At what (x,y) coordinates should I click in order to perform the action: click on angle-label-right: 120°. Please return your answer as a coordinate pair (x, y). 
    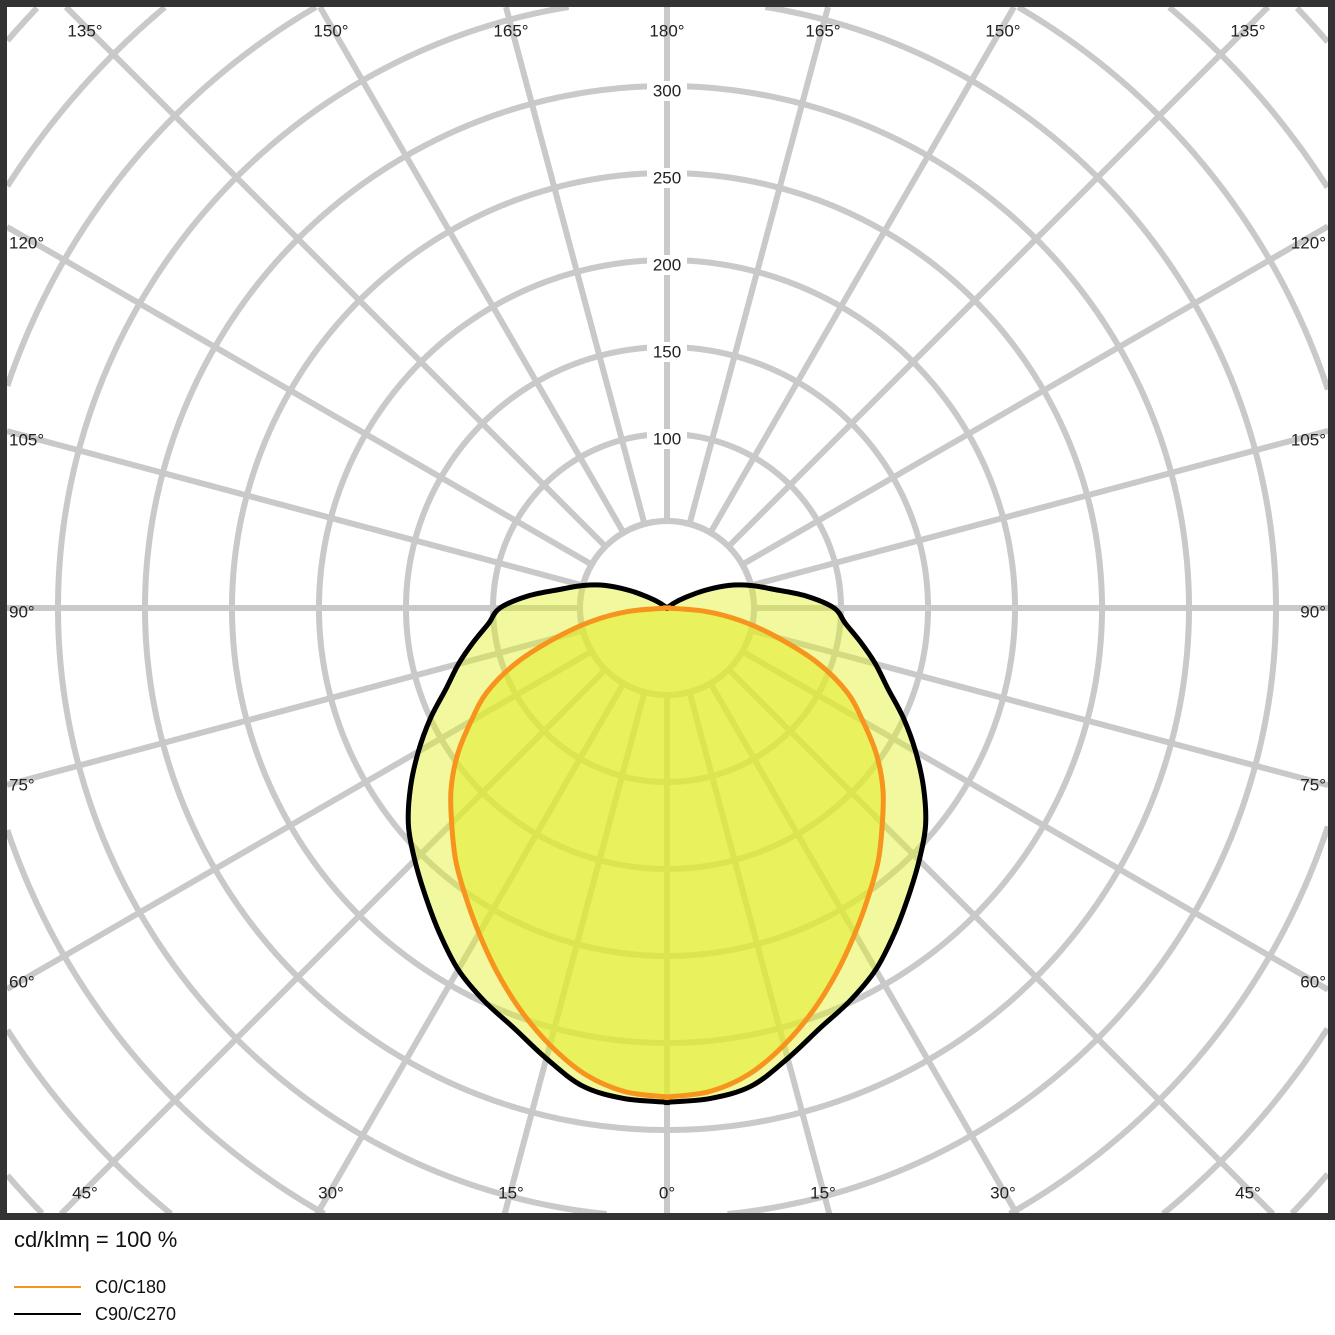
    Looking at the image, I should click on (1308, 243).